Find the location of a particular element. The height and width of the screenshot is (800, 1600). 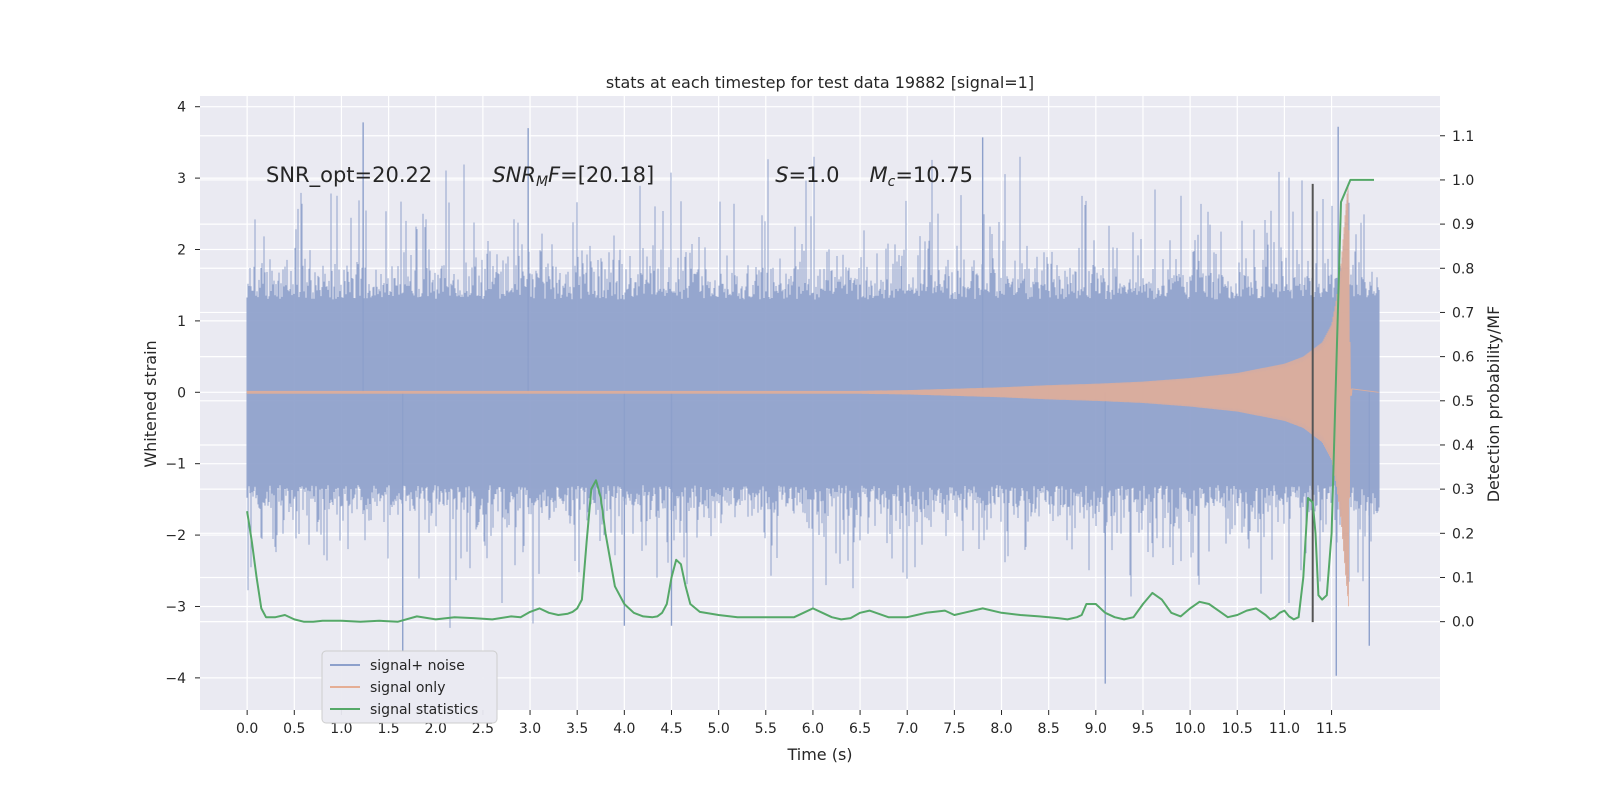

legend-label: signal+ noise is located at coordinates (417, 666).